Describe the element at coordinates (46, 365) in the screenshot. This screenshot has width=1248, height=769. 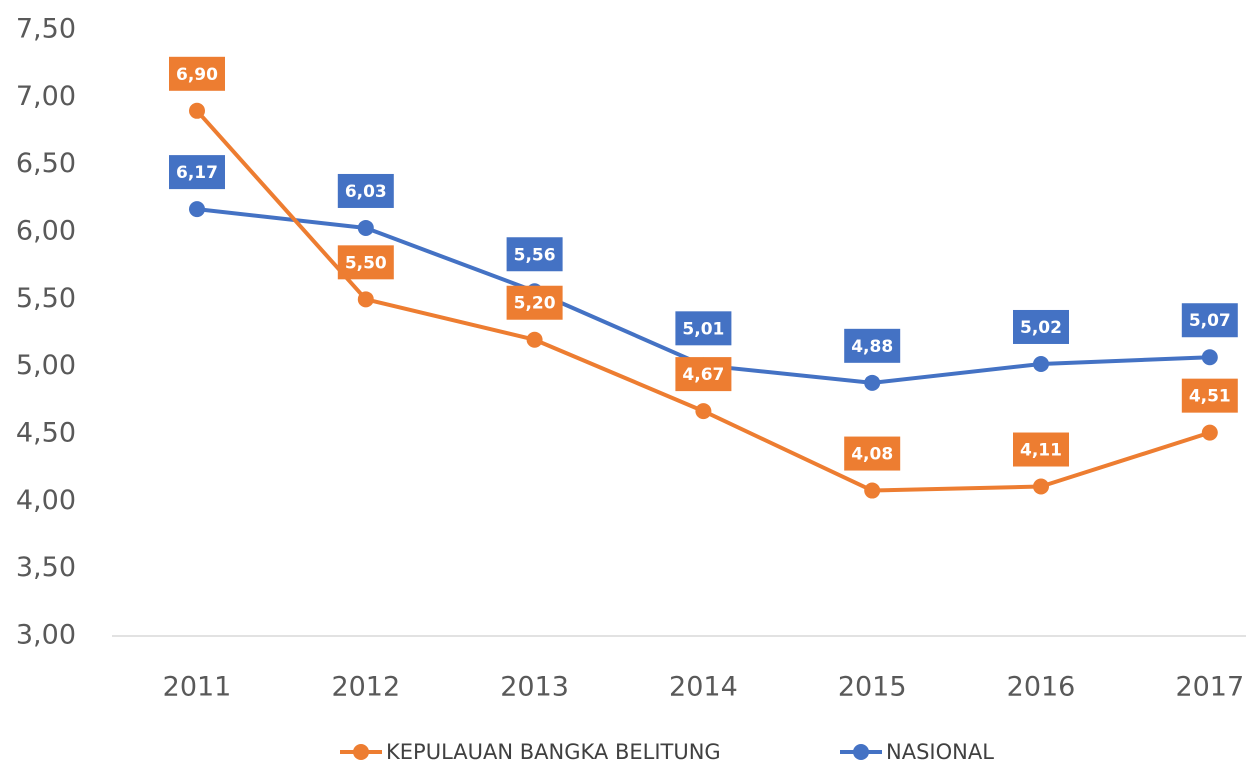
I see `y-tick-label: 5,00` at that location.